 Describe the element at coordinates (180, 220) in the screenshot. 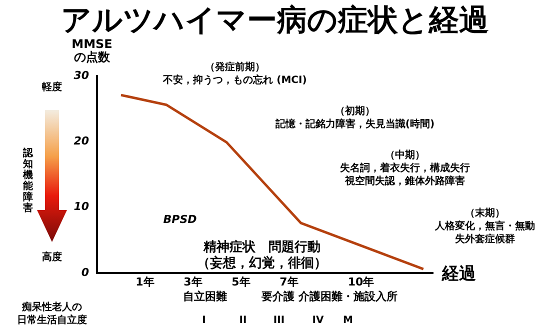

I see `annotation: BPSD` at that location.